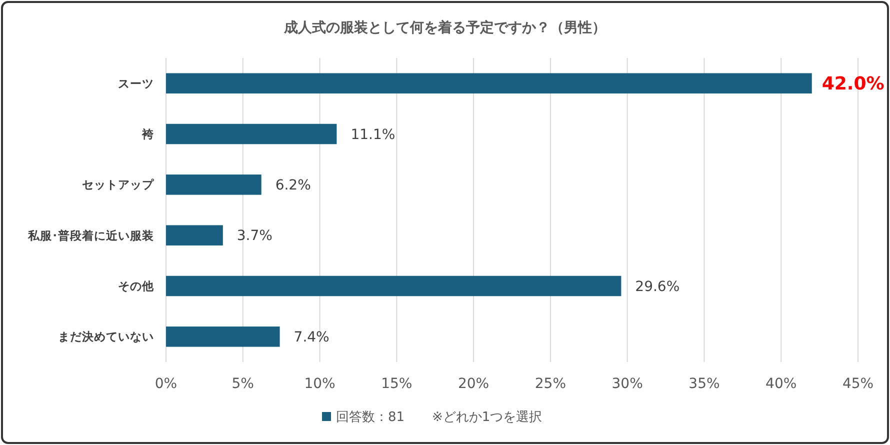 The width and height of the screenshot is (890, 445). What do you see at coordinates (118, 185) in the screenshot?
I see `y-tick-label: セットアップ` at bounding box center [118, 185].